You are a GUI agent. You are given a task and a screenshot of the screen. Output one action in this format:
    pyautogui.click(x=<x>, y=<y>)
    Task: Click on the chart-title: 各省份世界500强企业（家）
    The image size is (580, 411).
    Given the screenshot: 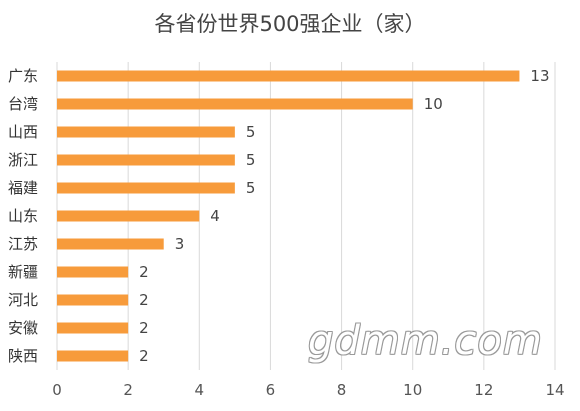 What is the action you would take?
    pyautogui.click(x=290, y=24)
    